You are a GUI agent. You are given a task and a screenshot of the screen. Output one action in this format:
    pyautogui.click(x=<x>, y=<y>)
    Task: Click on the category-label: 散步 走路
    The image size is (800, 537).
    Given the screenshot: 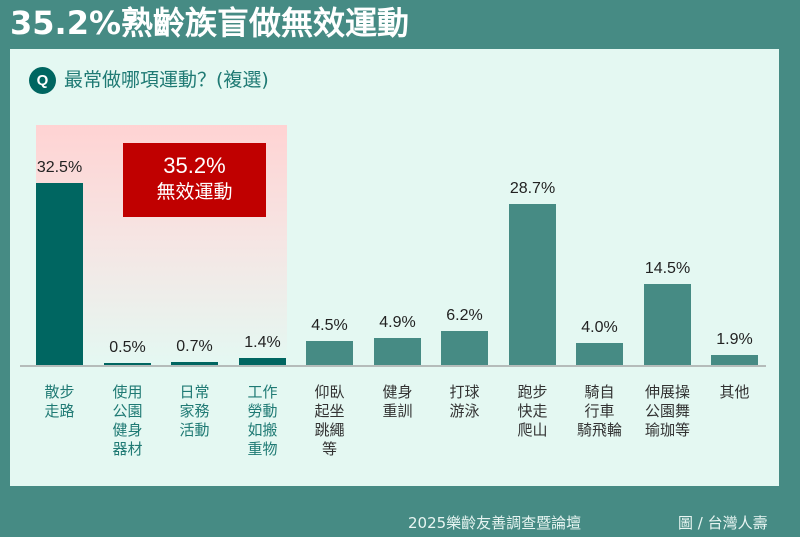 What is the action you would take?
    pyautogui.click(x=59, y=401)
    